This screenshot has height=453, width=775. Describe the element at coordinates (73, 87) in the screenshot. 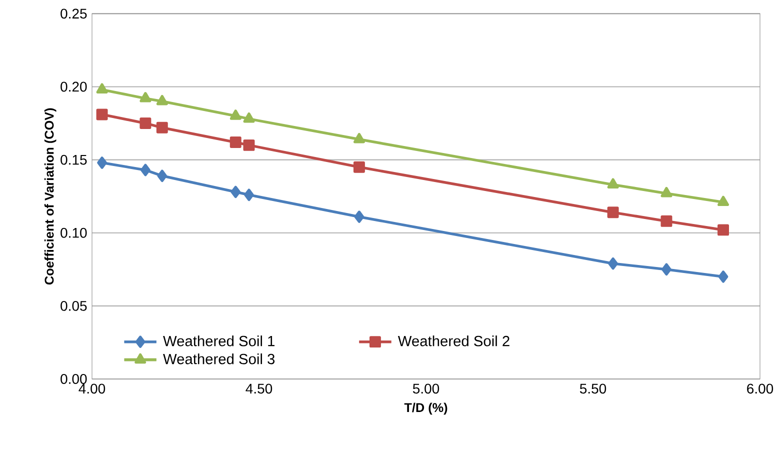

I see `y-tick-label: 0.20` at that location.